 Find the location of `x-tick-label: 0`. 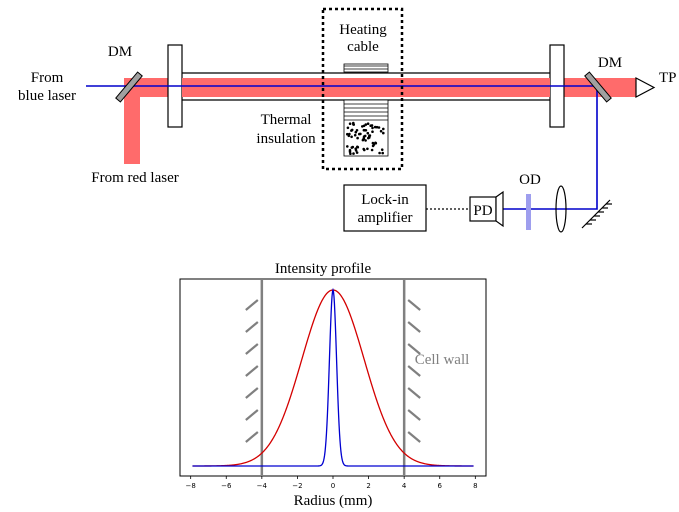

x-tick-label: 0 is located at coordinates (333, 486).